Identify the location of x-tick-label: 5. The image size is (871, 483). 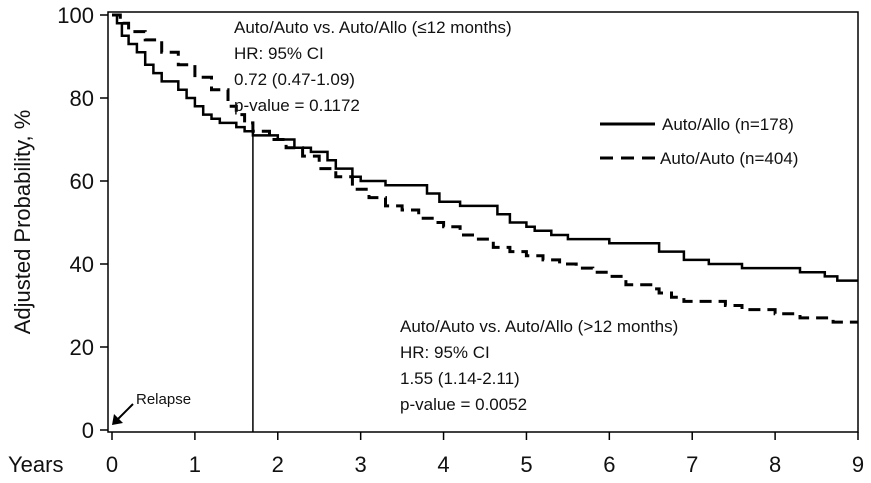
(526, 464).